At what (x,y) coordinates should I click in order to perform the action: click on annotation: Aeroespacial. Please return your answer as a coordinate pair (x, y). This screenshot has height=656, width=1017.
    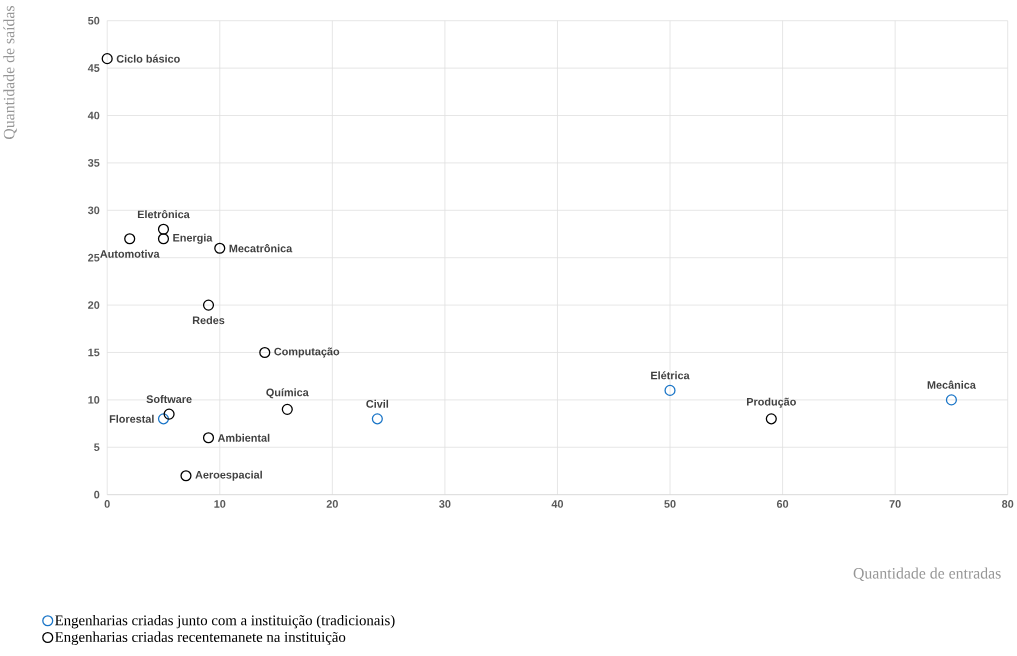
    Looking at the image, I should click on (228, 475).